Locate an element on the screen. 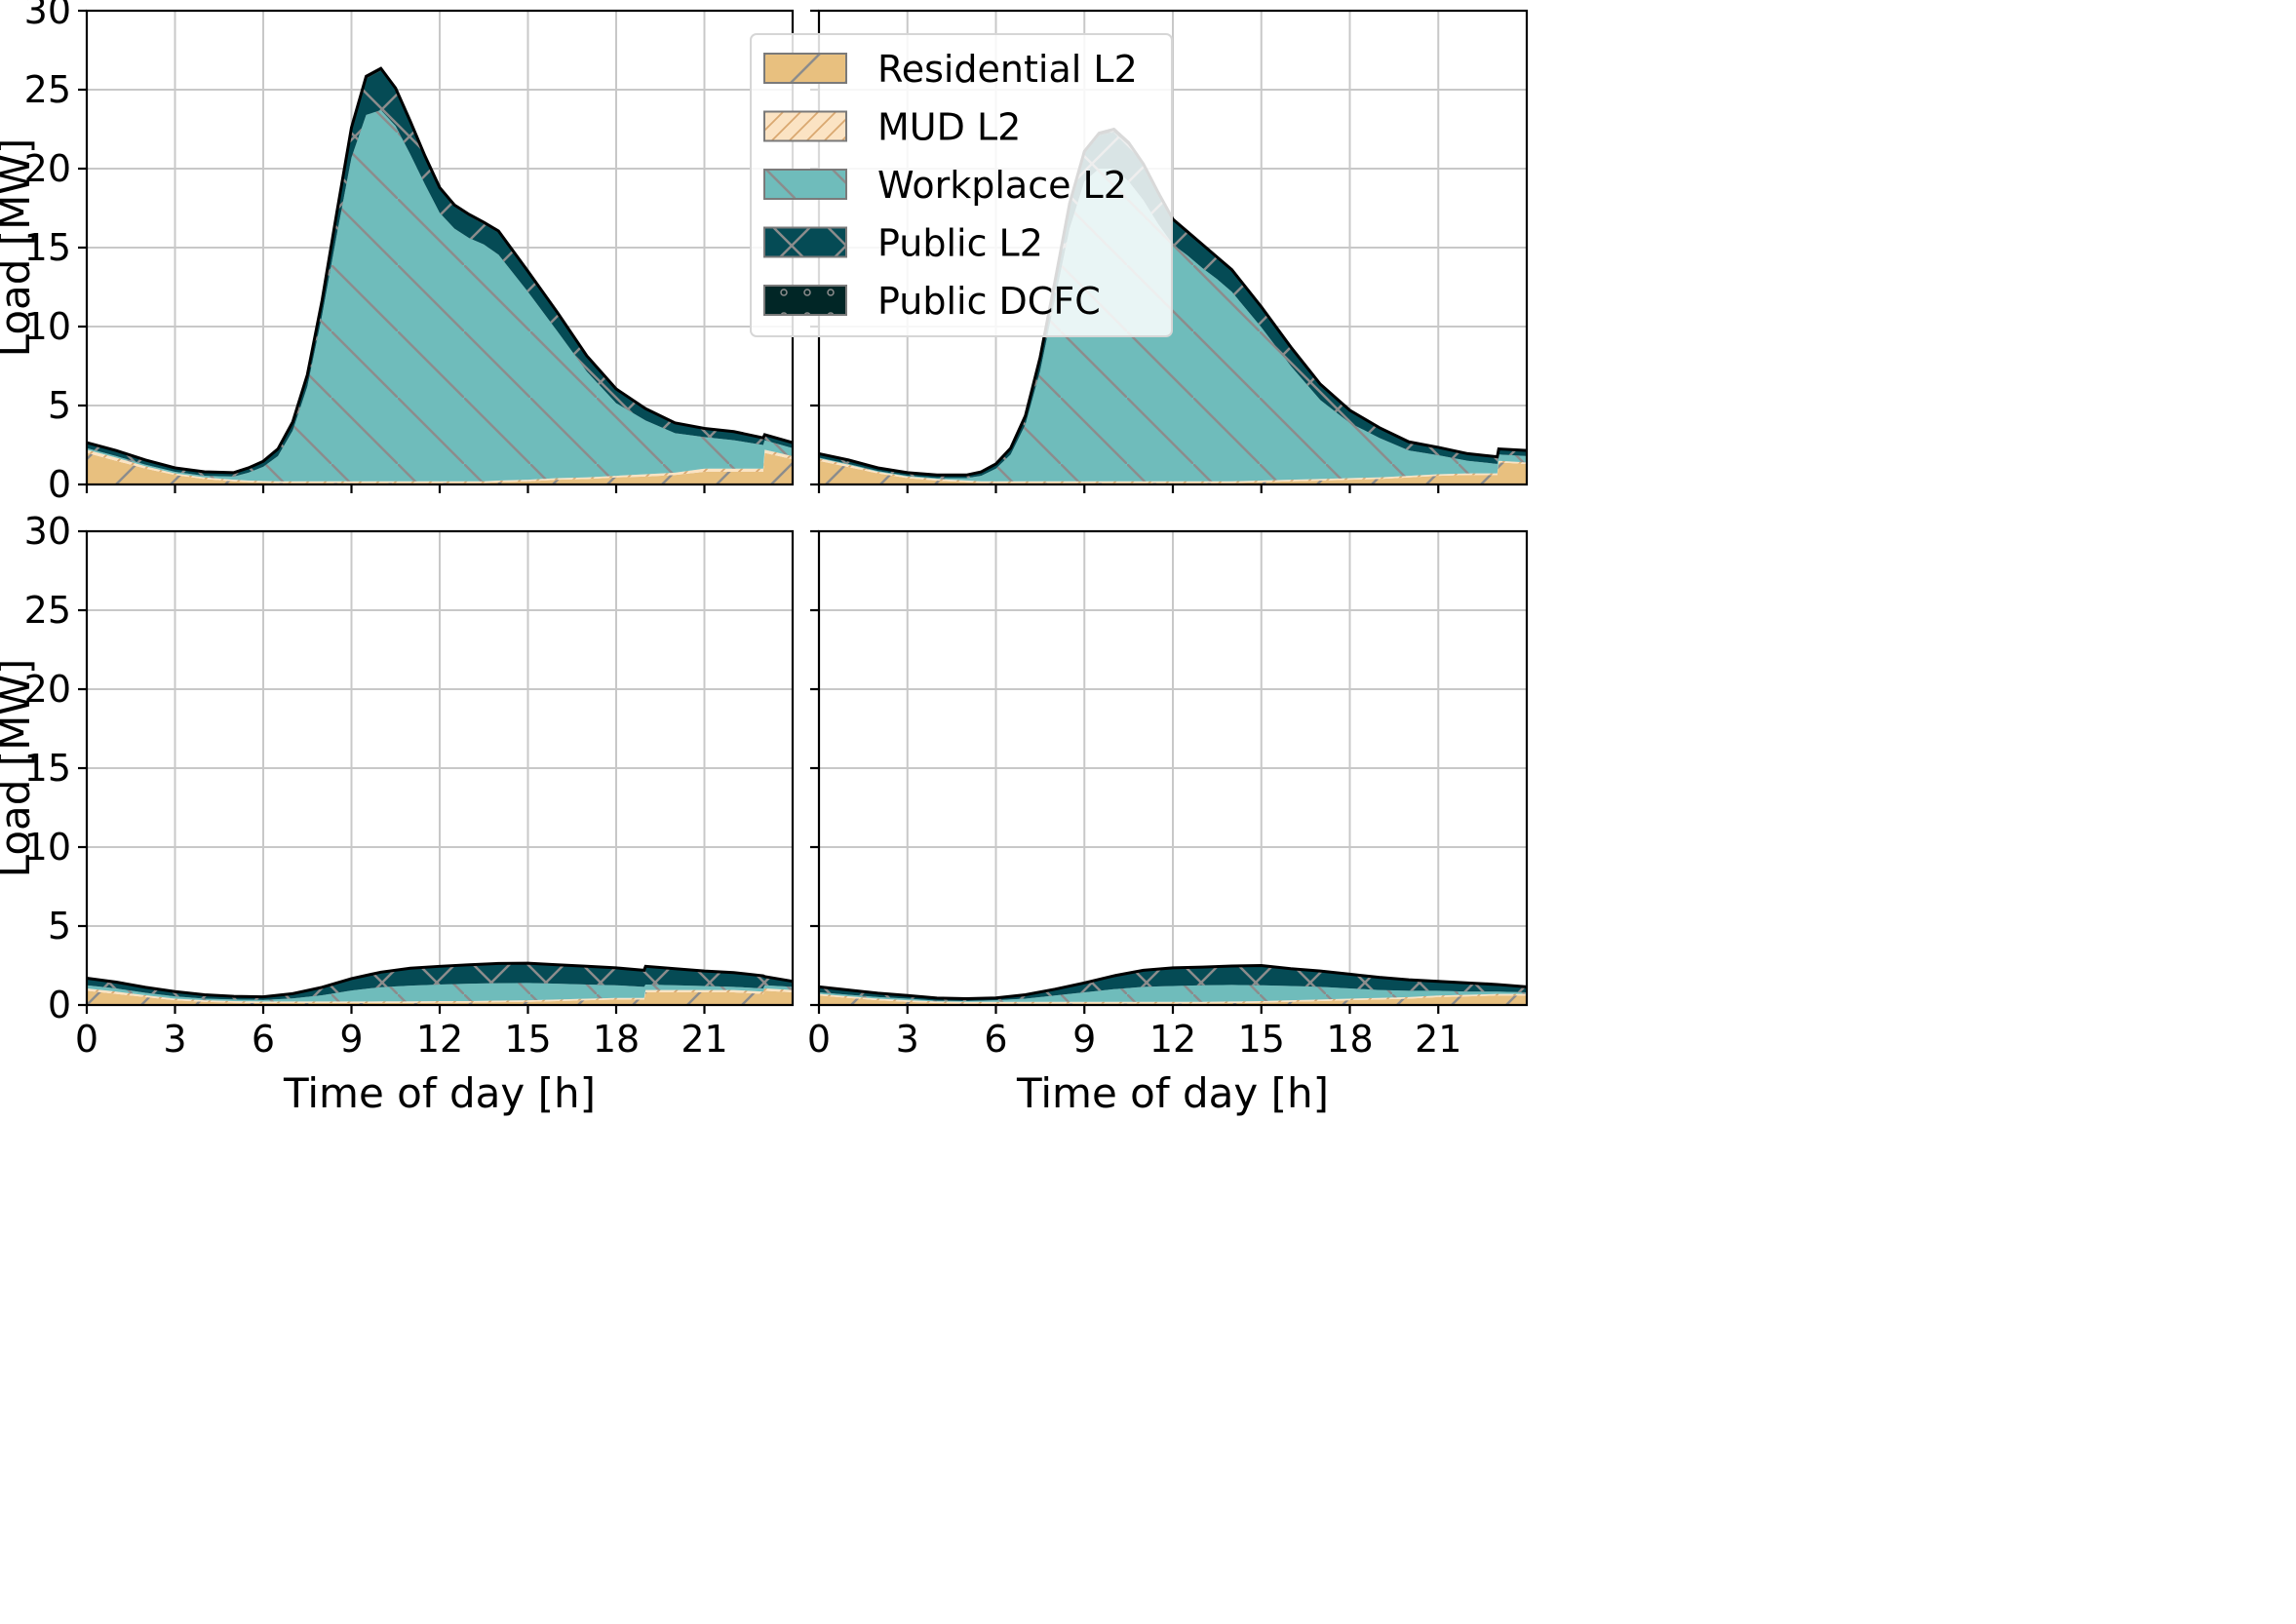  legend-item: MUD L2 is located at coordinates (892, 128).